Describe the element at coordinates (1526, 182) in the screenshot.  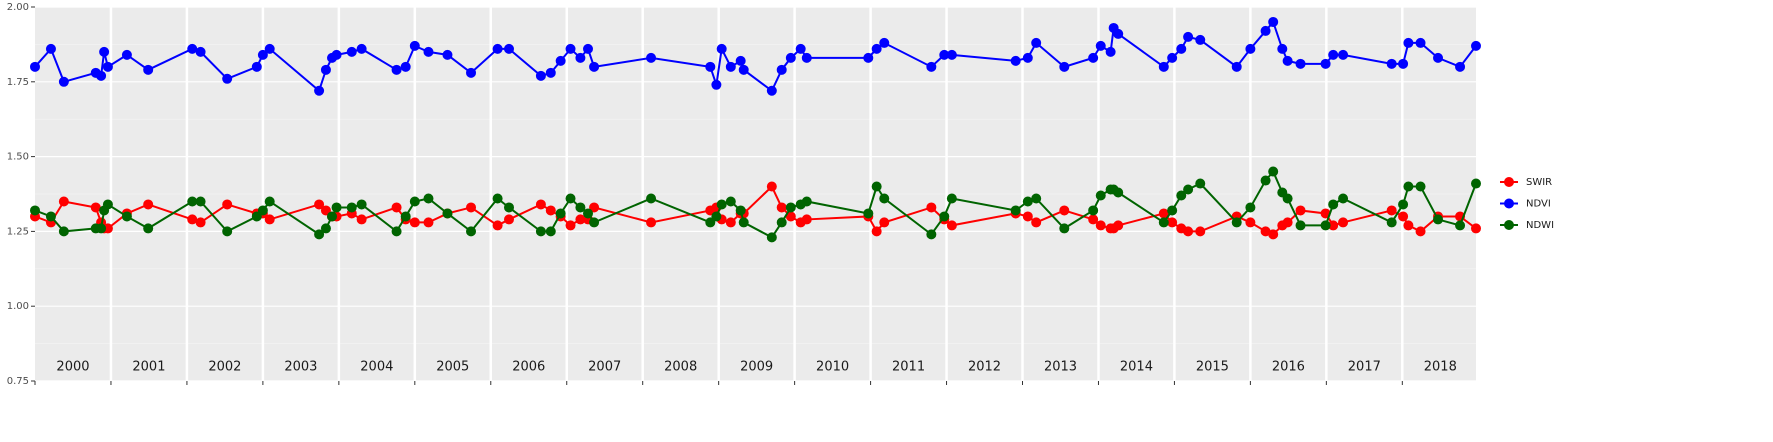
I see `legend-item: SWIR` at that location.